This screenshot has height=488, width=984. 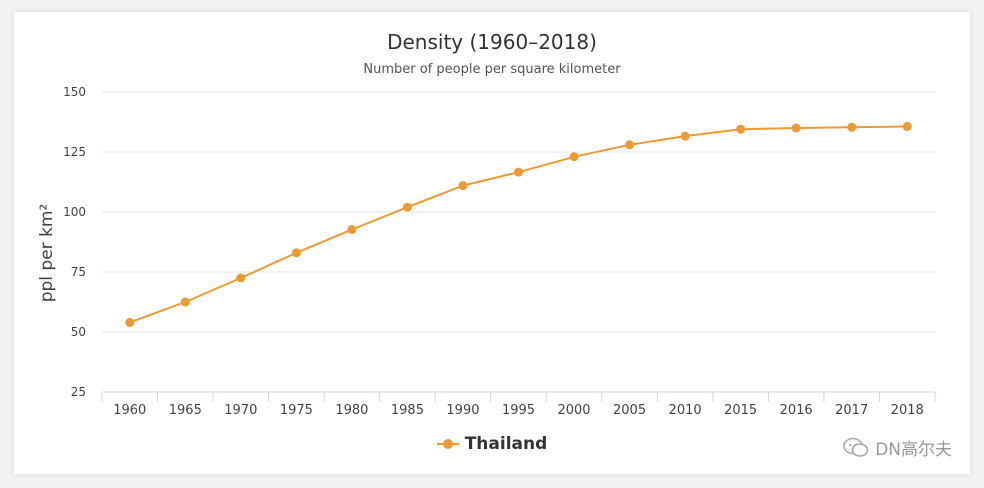 I want to click on legend-marker, so click(x=447, y=444).